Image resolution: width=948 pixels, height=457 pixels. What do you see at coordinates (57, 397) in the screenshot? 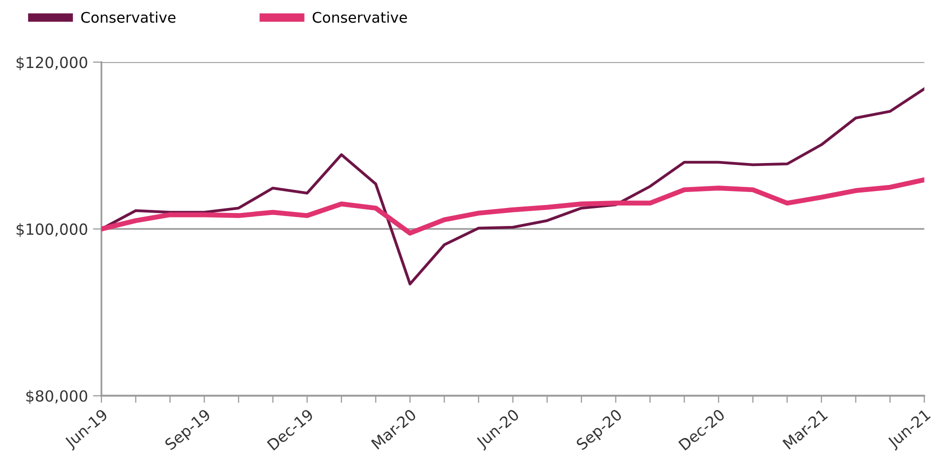
I see `y-tick-label: $80,000` at bounding box center [57, 397].